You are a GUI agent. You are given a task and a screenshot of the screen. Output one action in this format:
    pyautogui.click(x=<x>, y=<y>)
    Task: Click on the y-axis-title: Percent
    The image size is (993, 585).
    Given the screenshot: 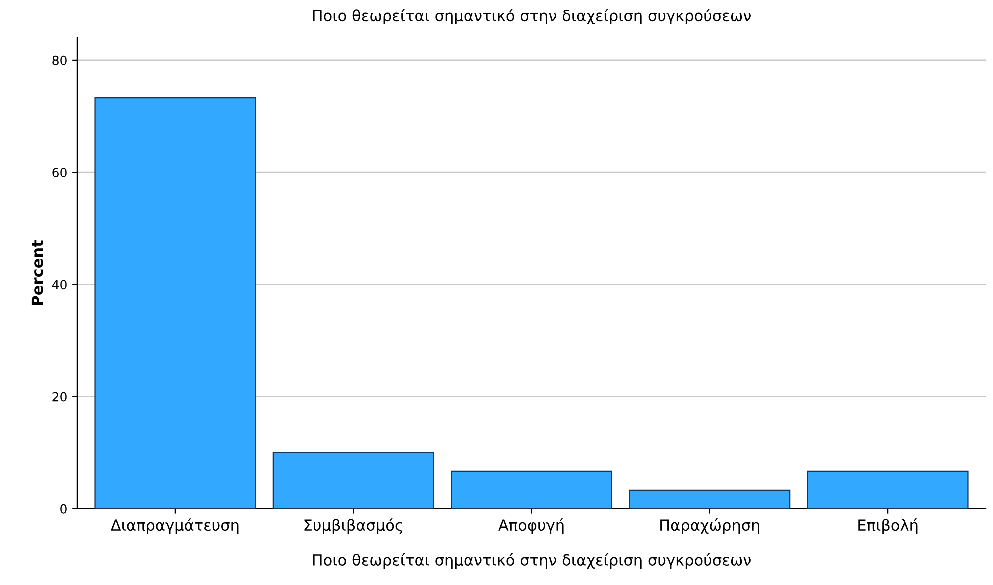 What is the action you would take?
    pyautogui.click(x=38, y=273)
    